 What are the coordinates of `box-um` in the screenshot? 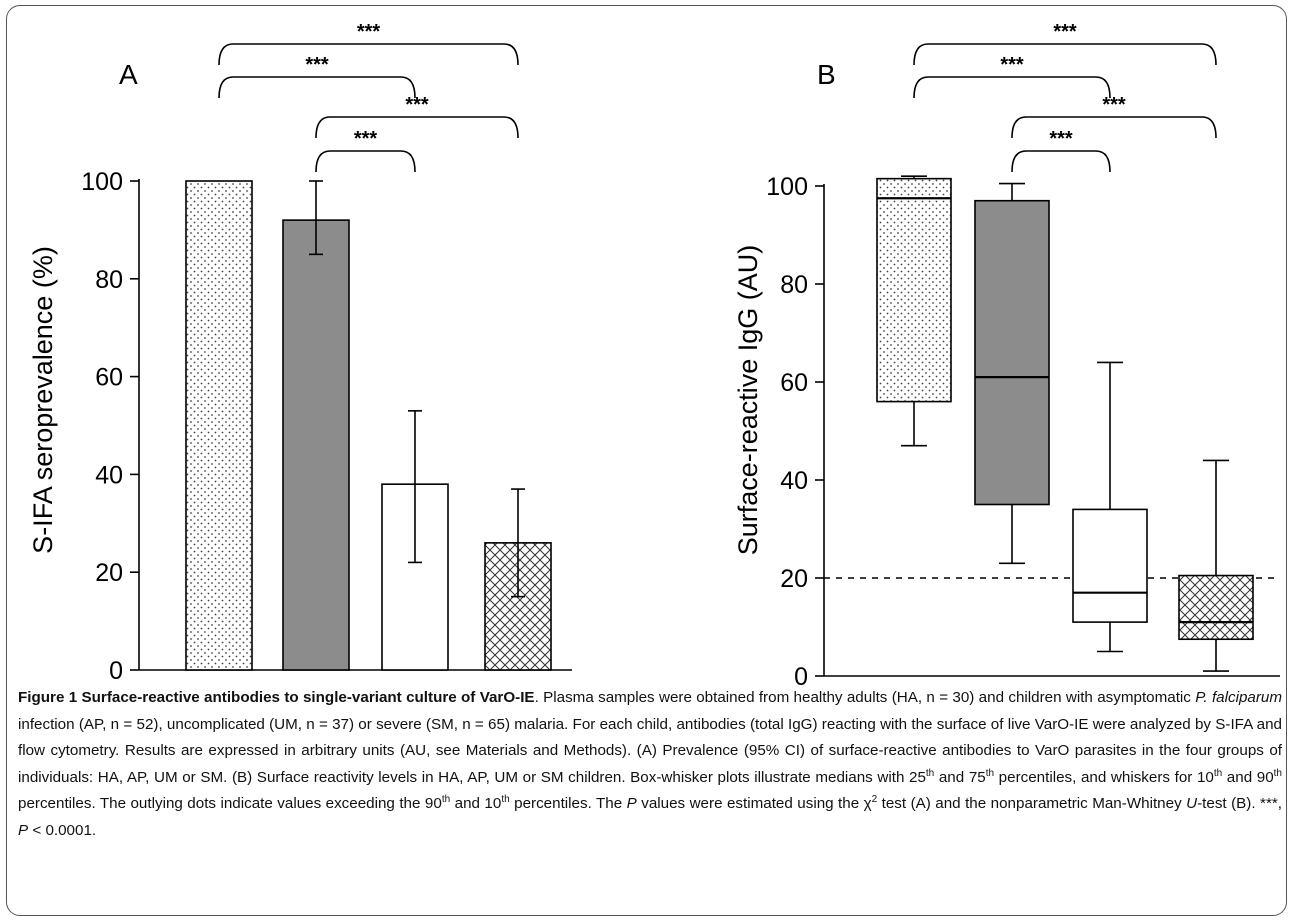 It's located at (1110, 565).